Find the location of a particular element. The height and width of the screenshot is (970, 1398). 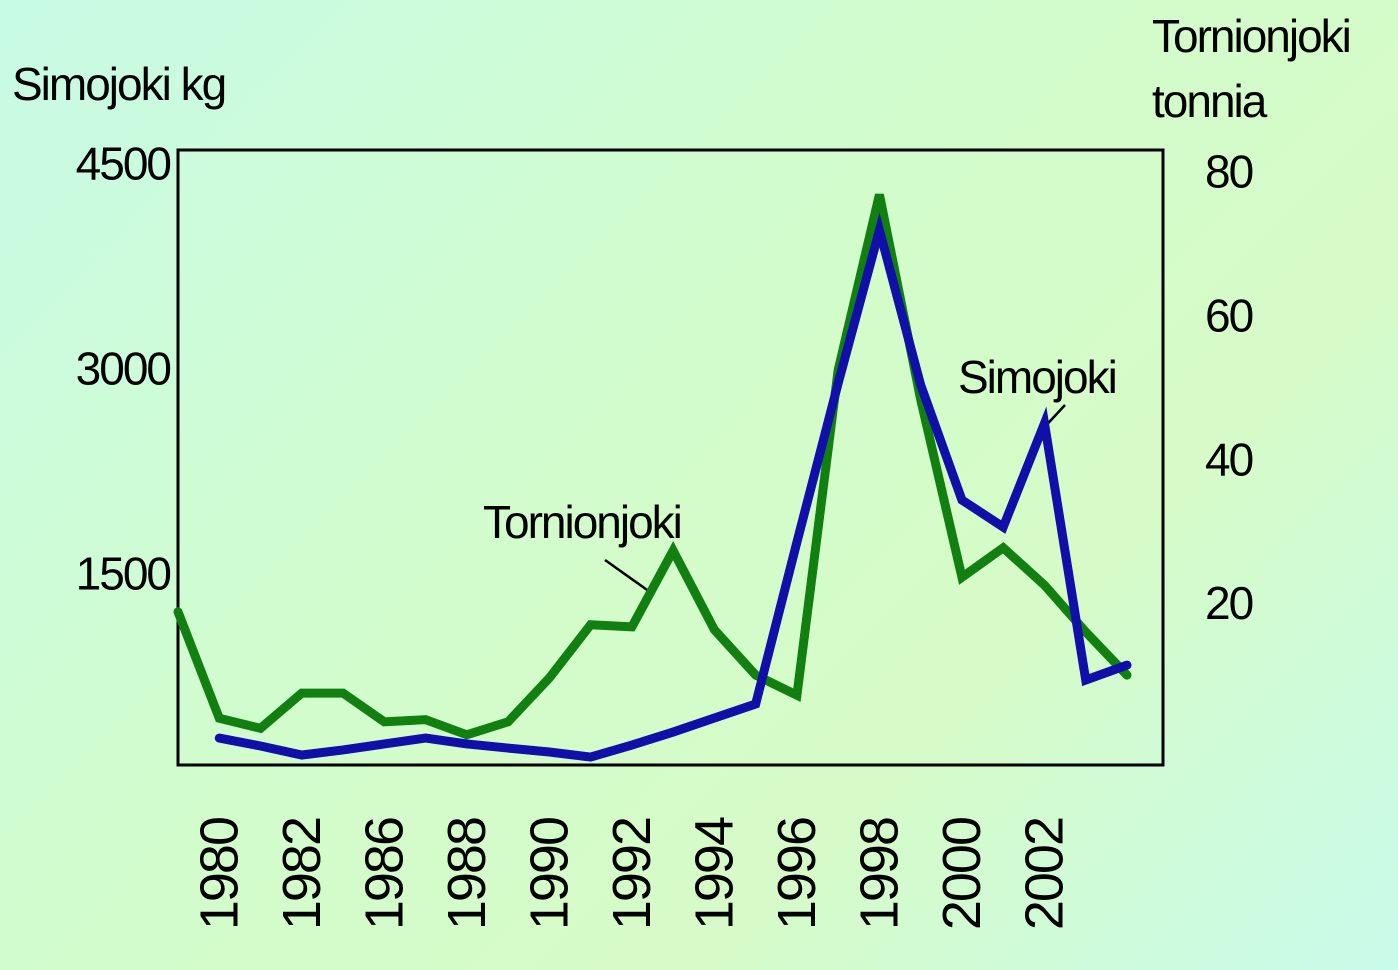

y2-axis-label: tonnia is located at coordinates (1210, 101).